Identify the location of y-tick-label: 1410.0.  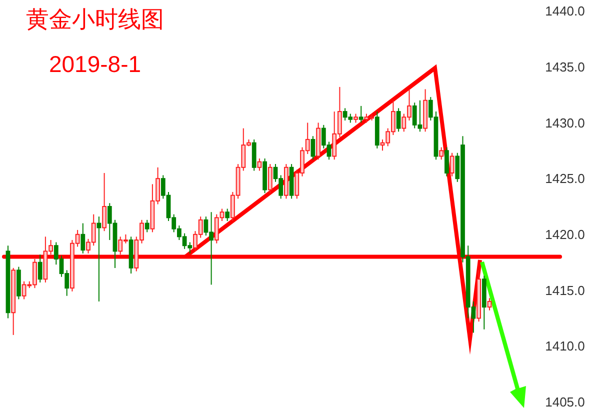
(565, 346).